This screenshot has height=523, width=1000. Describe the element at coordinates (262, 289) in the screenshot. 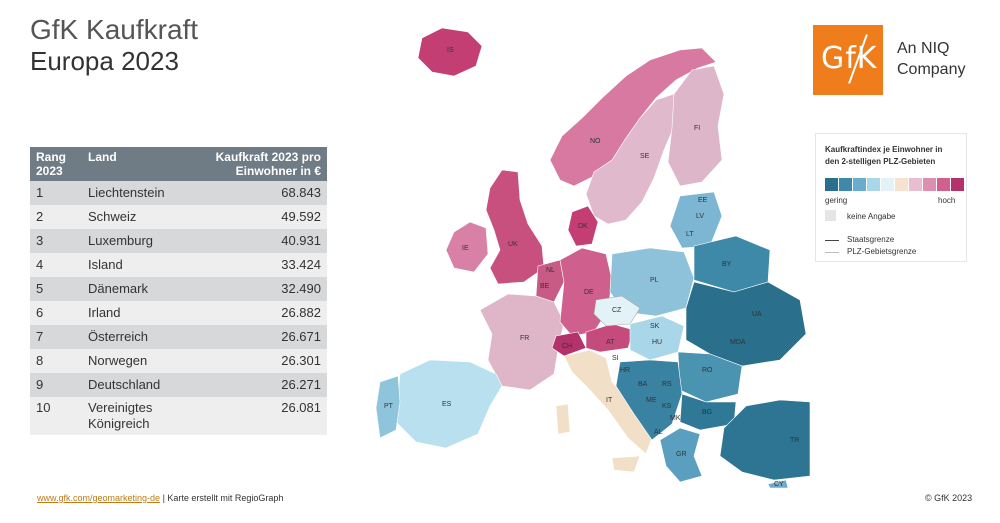

I see `value-cell: 32.490` at that location.